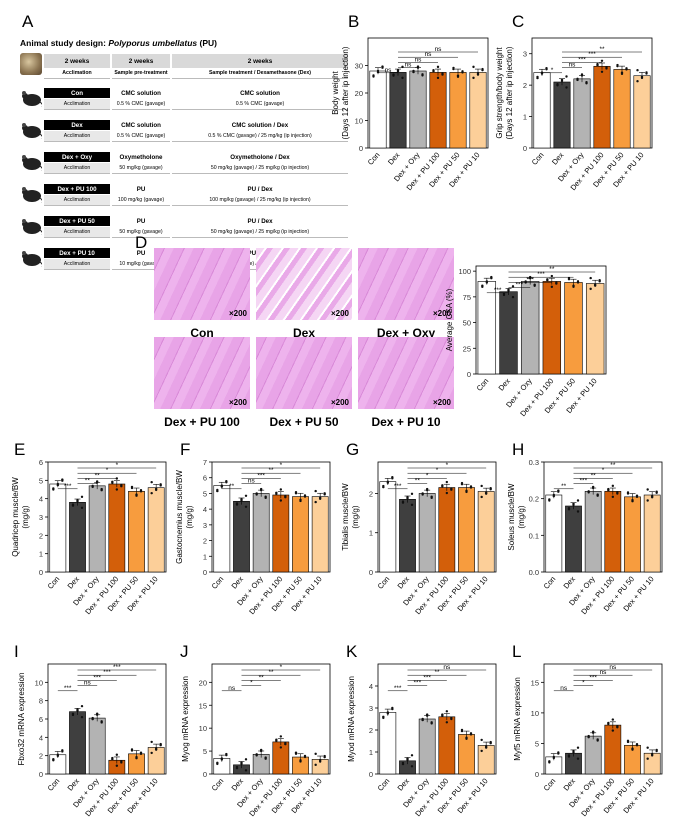  I want to click on x-tick-label-d: Dex + Oxy, so click(519, 392).